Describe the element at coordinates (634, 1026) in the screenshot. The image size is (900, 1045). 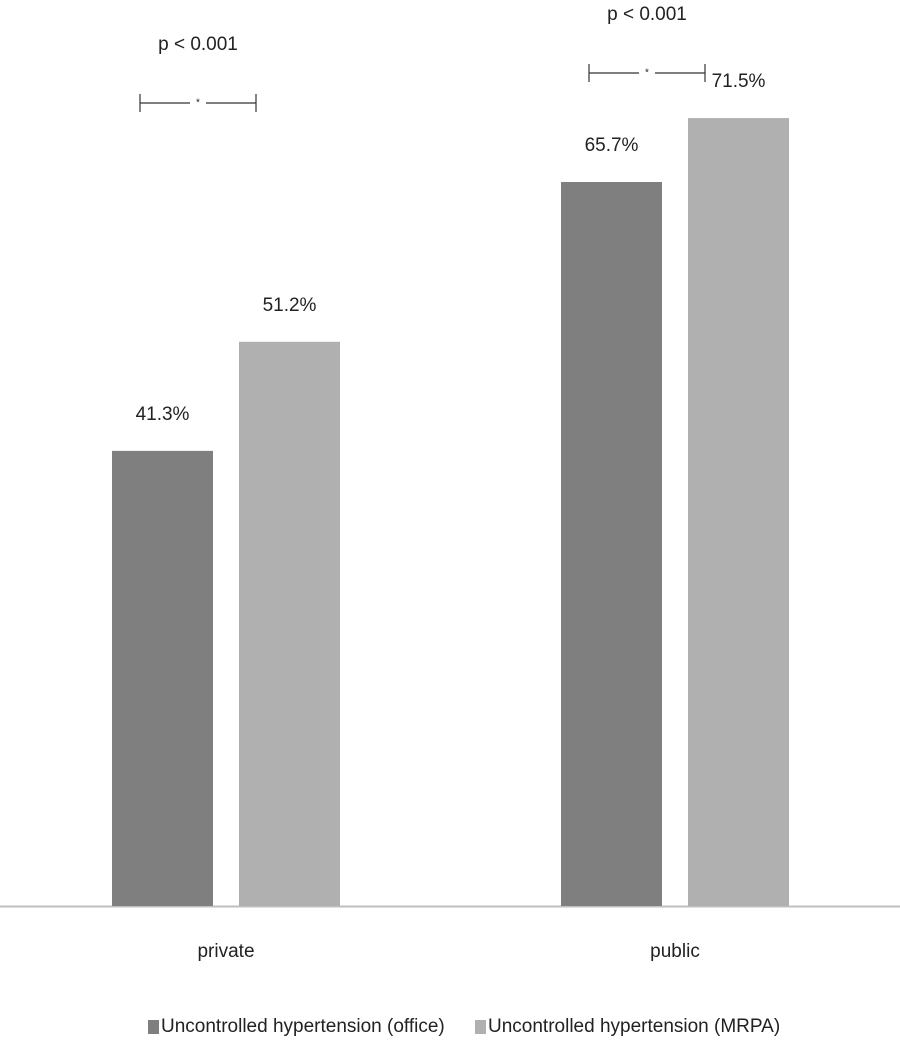
I see `legend-label: Uncontrolled hypertension (MRPA)` at that location.